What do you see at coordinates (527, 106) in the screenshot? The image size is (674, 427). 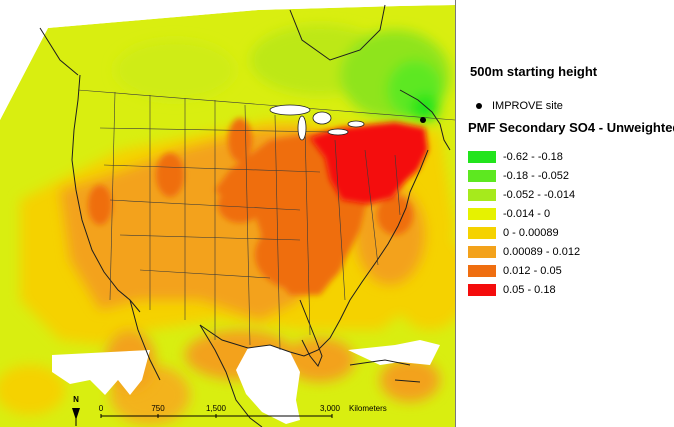 I see `site-legend-label: IMPROVE site` at bounding box center [527, 106].